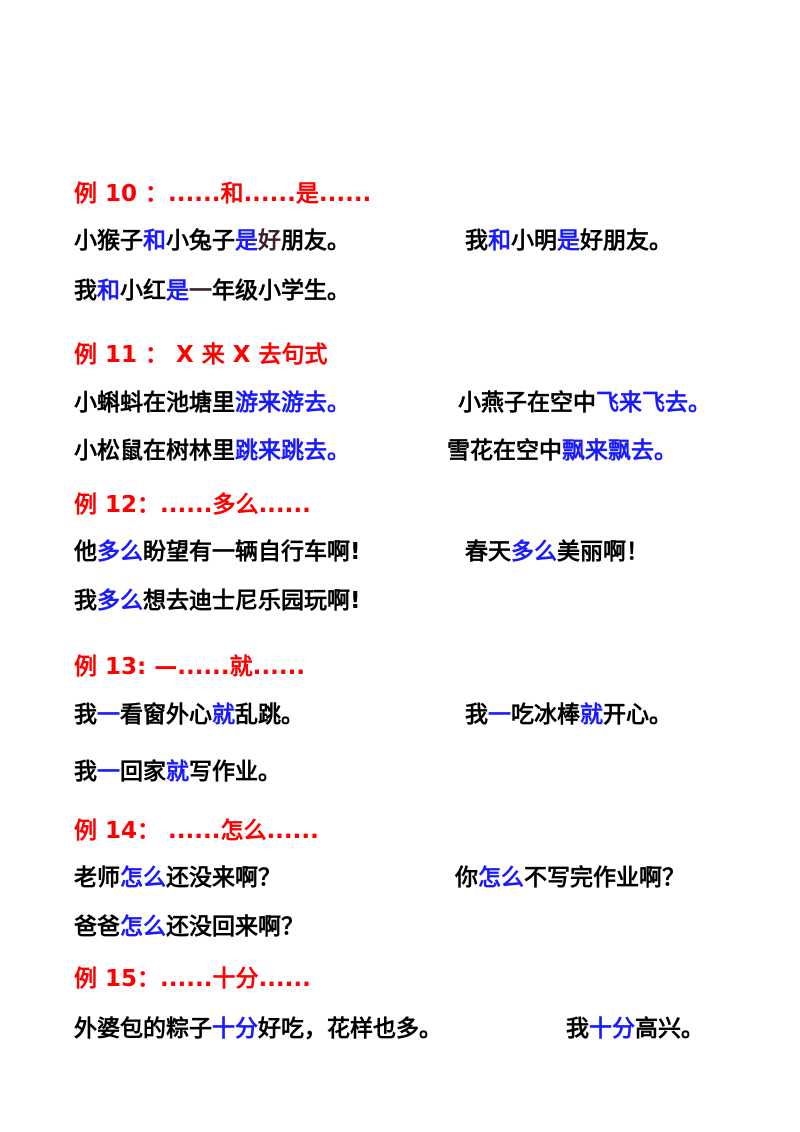  I want to click on sentence-text: 看窗外心, so click(166, 715).